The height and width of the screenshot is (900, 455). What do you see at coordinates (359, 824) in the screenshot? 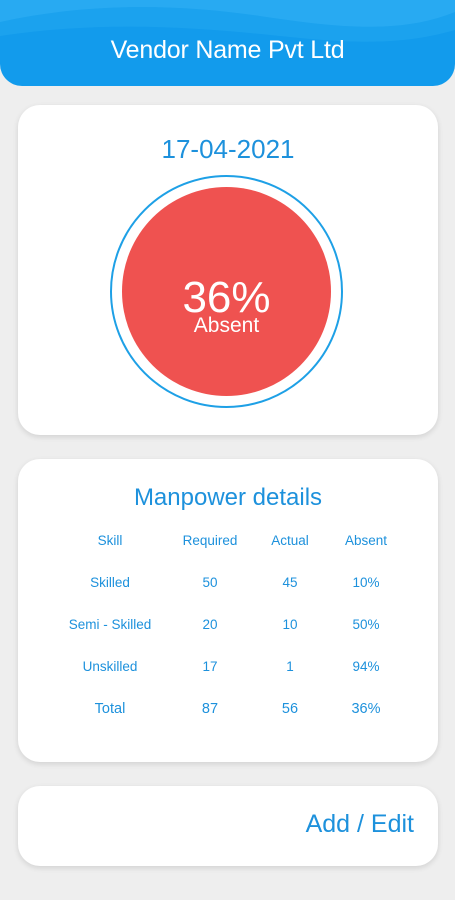
I see `add-edit-button: Add / Edit` at bounding box center [359, 824].